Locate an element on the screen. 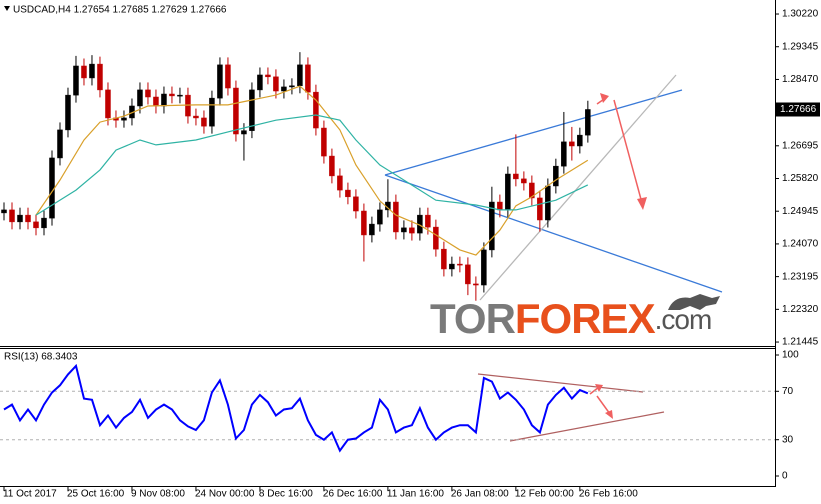  menu-triangle is located at coordinates (7, 8).